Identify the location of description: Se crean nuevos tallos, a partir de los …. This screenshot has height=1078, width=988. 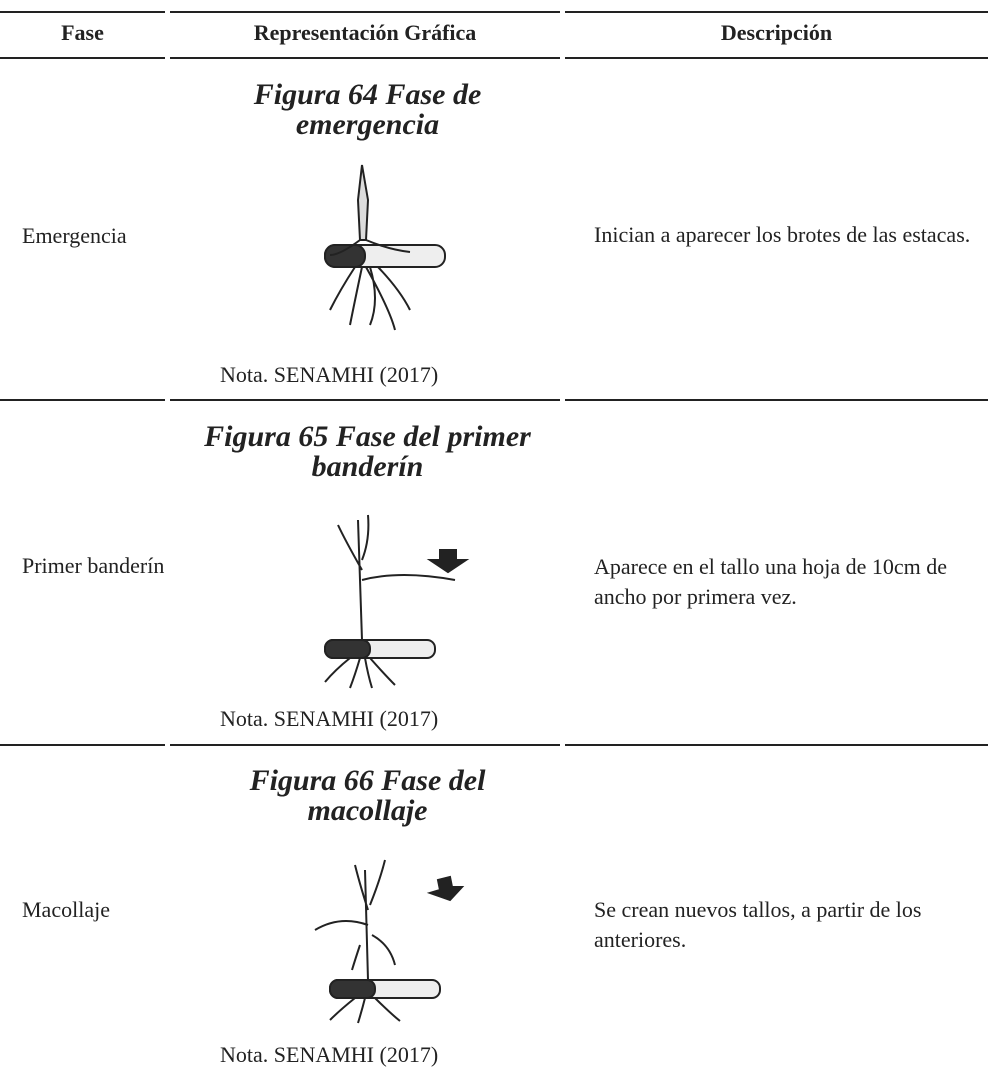
(758, 924).